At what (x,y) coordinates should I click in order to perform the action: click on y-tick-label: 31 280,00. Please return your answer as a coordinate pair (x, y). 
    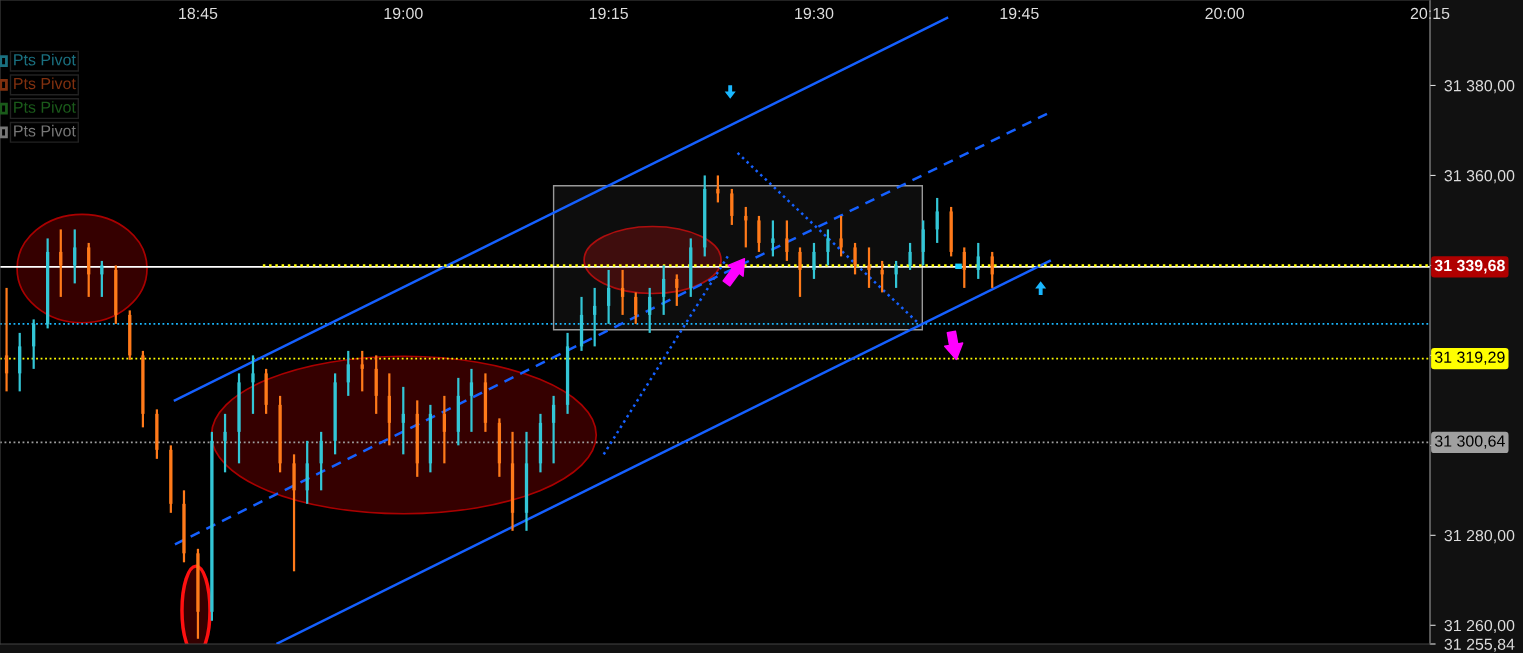
    Looking at the image, I should click on (1479, 536).